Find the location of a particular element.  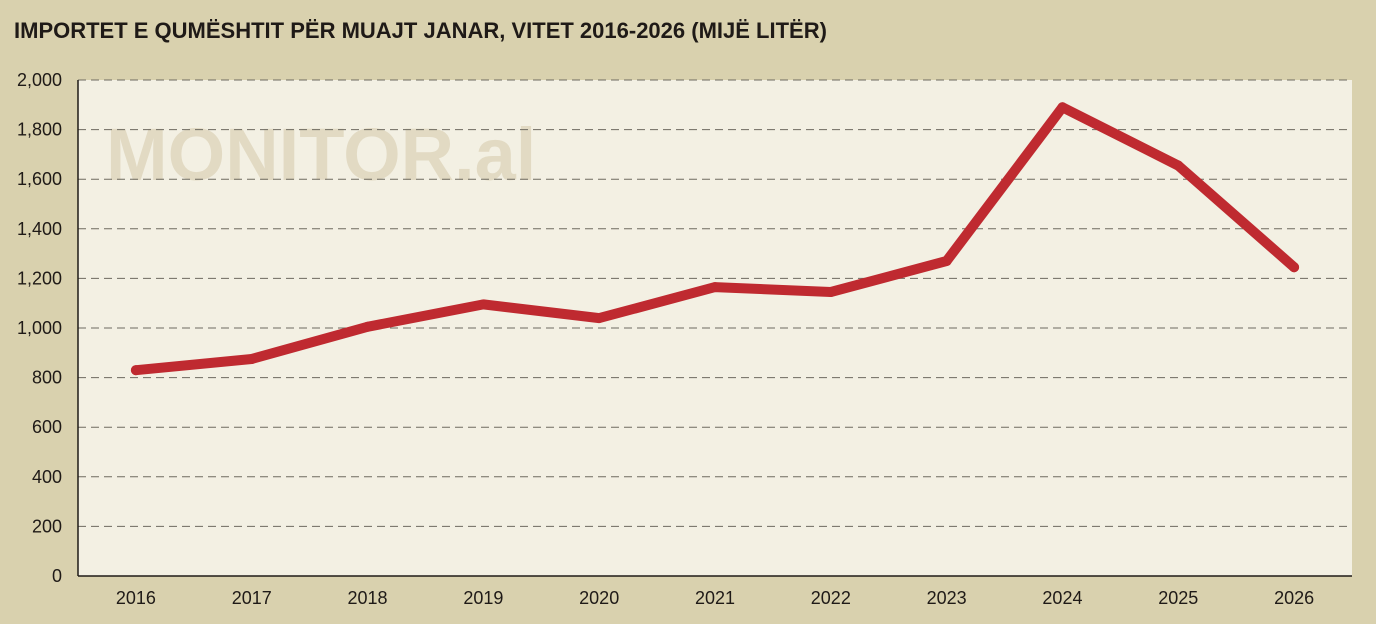

x-tick-label: 2016 is located at coordinates (136, 598).